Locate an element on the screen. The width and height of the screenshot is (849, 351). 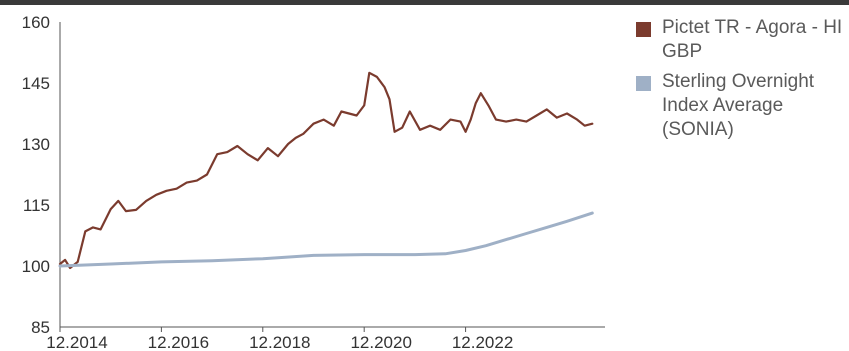
legend-label-pictet: Pictet TR - Agora - HI GBP is located at coordinates (752, 39).